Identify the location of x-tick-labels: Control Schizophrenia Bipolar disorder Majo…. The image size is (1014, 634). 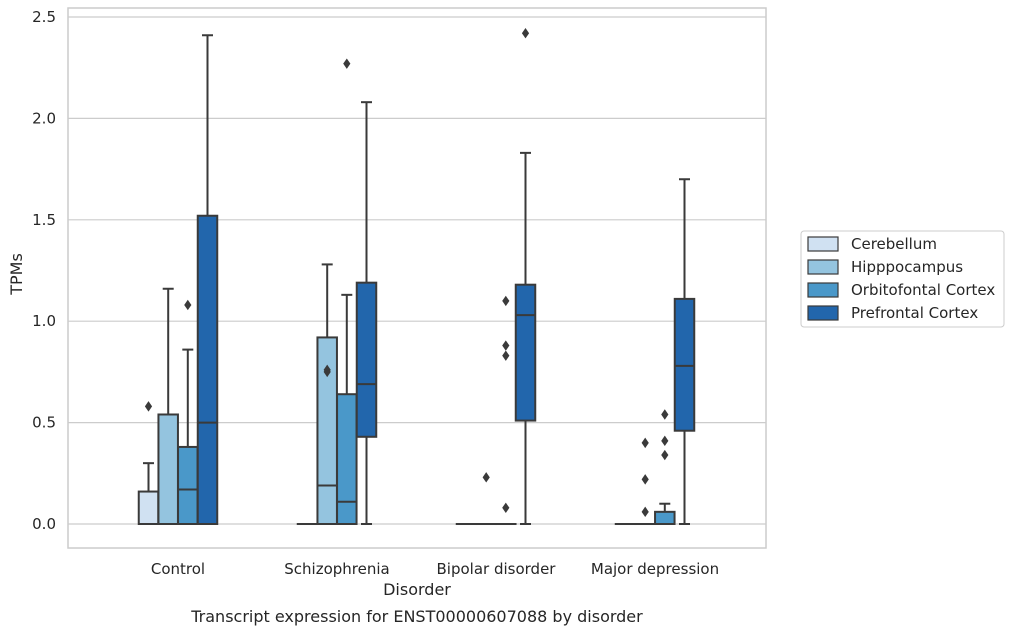
(435, 569).